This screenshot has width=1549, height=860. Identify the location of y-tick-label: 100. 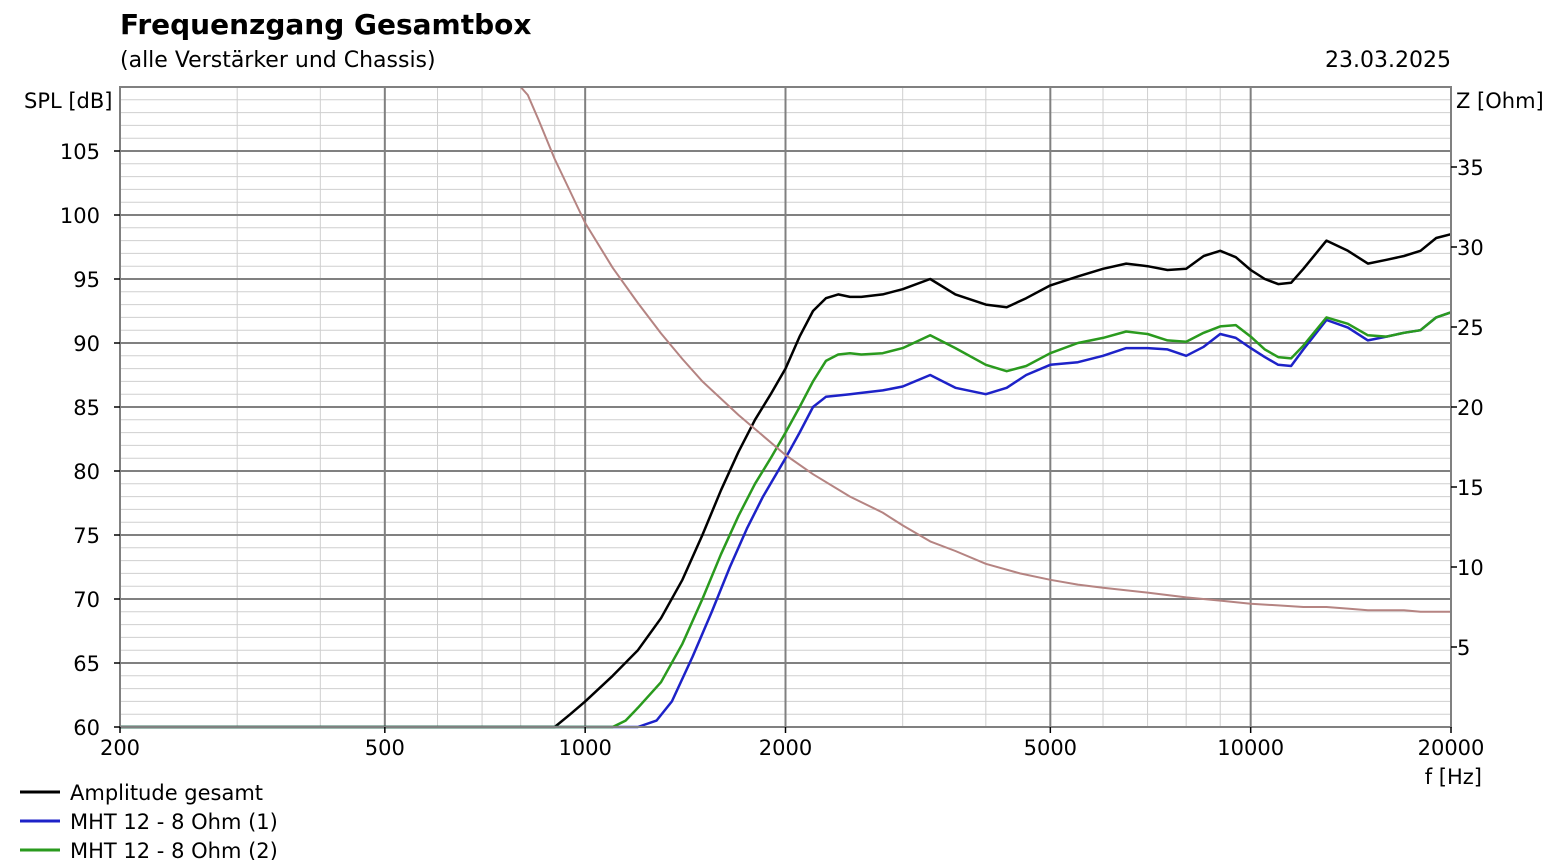
(80, 216).